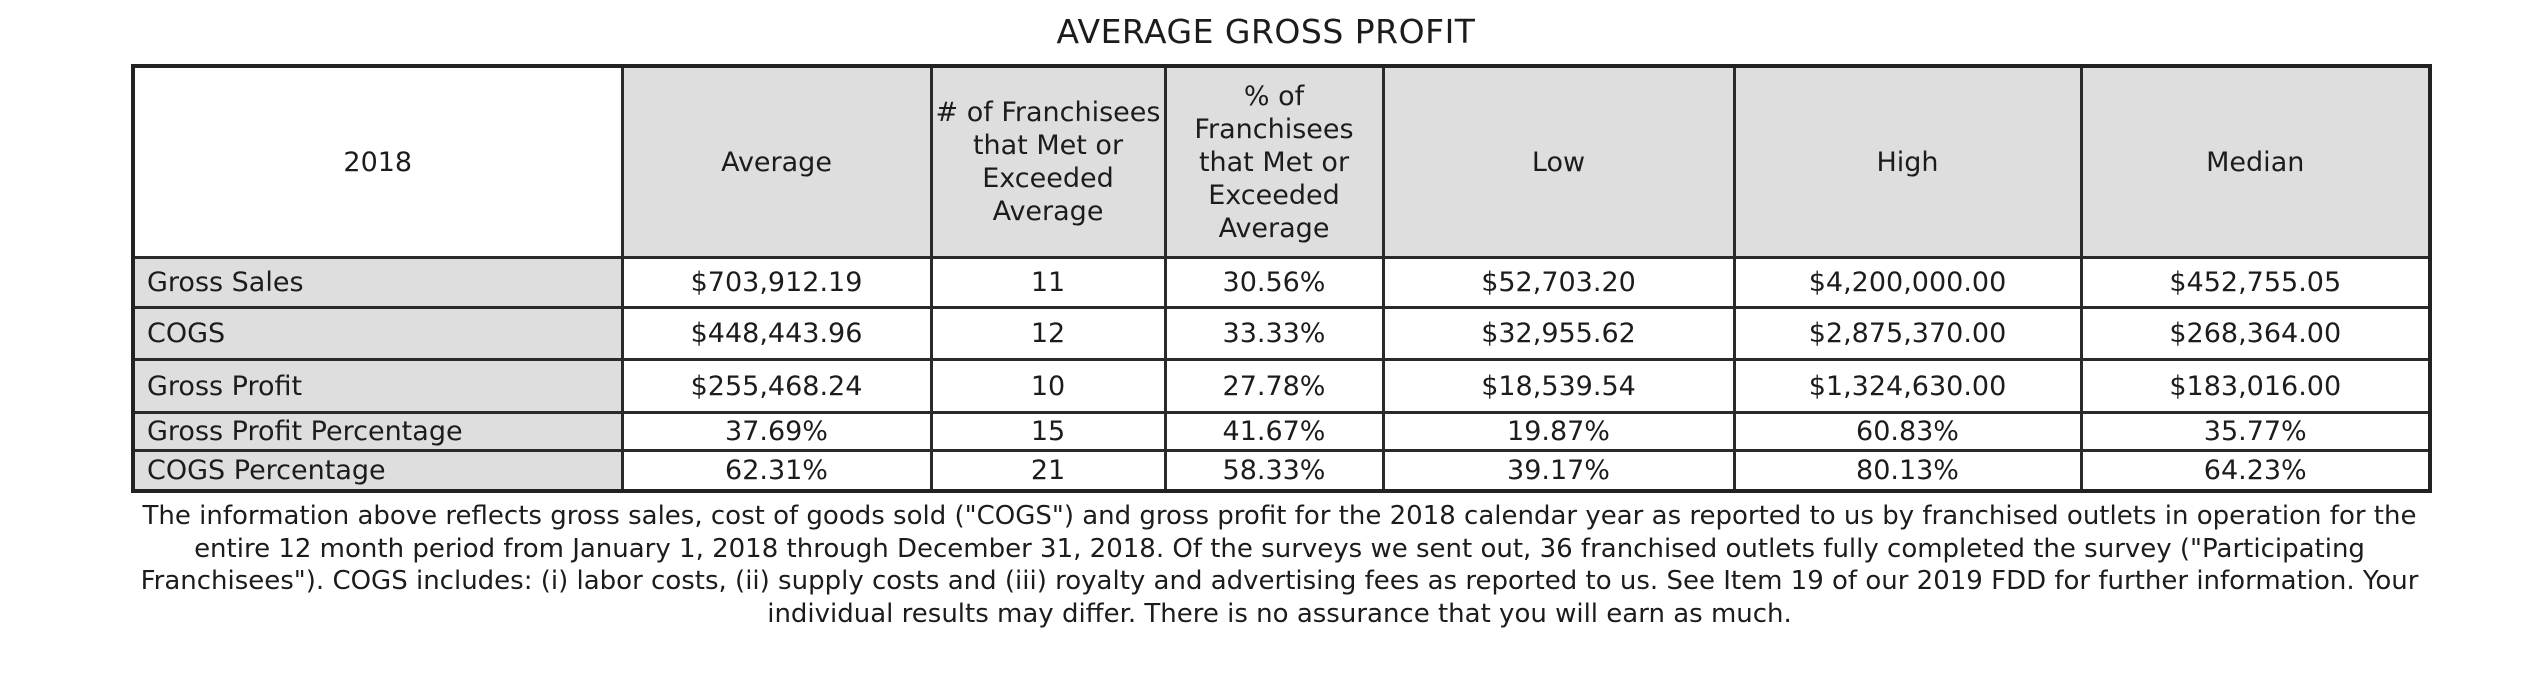  Describe the element at coordinates (776, 431) in the screenshot. I see `cell-average: 37.69%` at that location.